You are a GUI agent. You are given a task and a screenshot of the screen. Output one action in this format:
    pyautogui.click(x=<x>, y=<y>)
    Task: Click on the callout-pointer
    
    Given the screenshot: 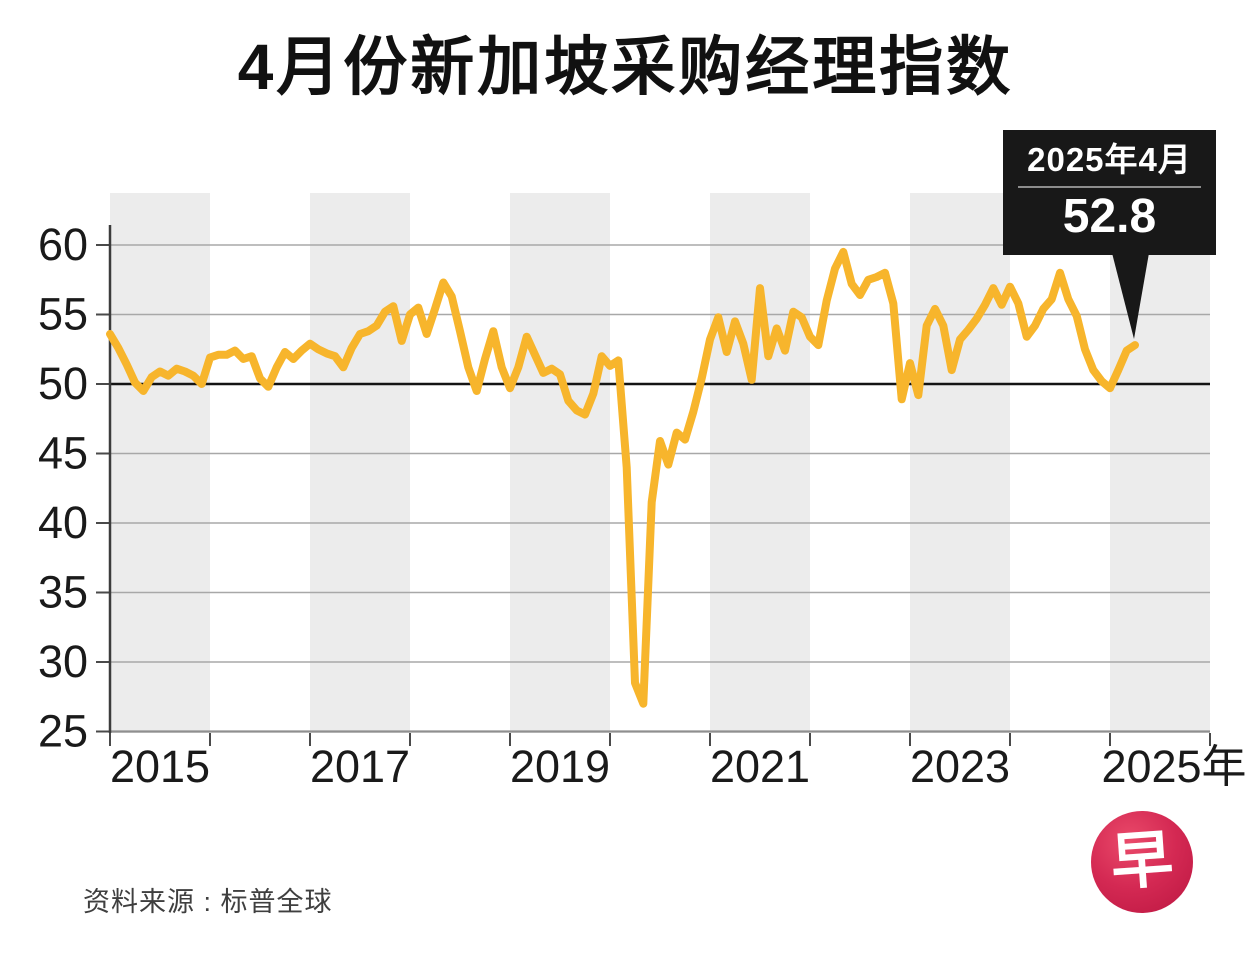 What is the action you would take?
    pyautogui.click(x=1130, y=296)
    